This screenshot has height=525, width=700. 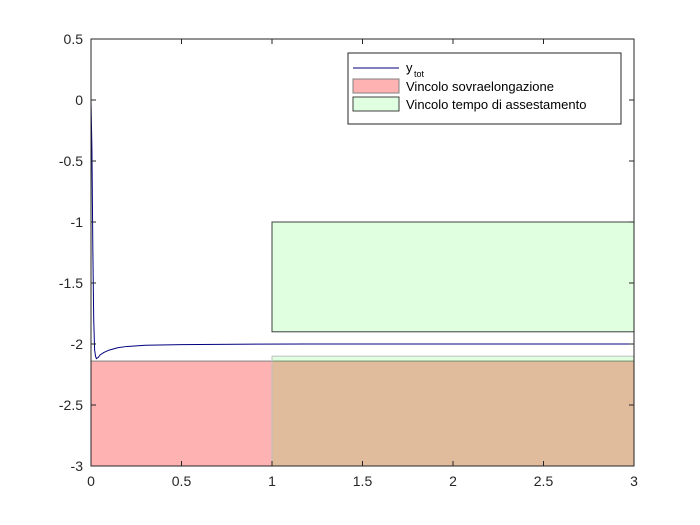 I want to click on x-tick-label: 2.5, so click(x=544, y=481).